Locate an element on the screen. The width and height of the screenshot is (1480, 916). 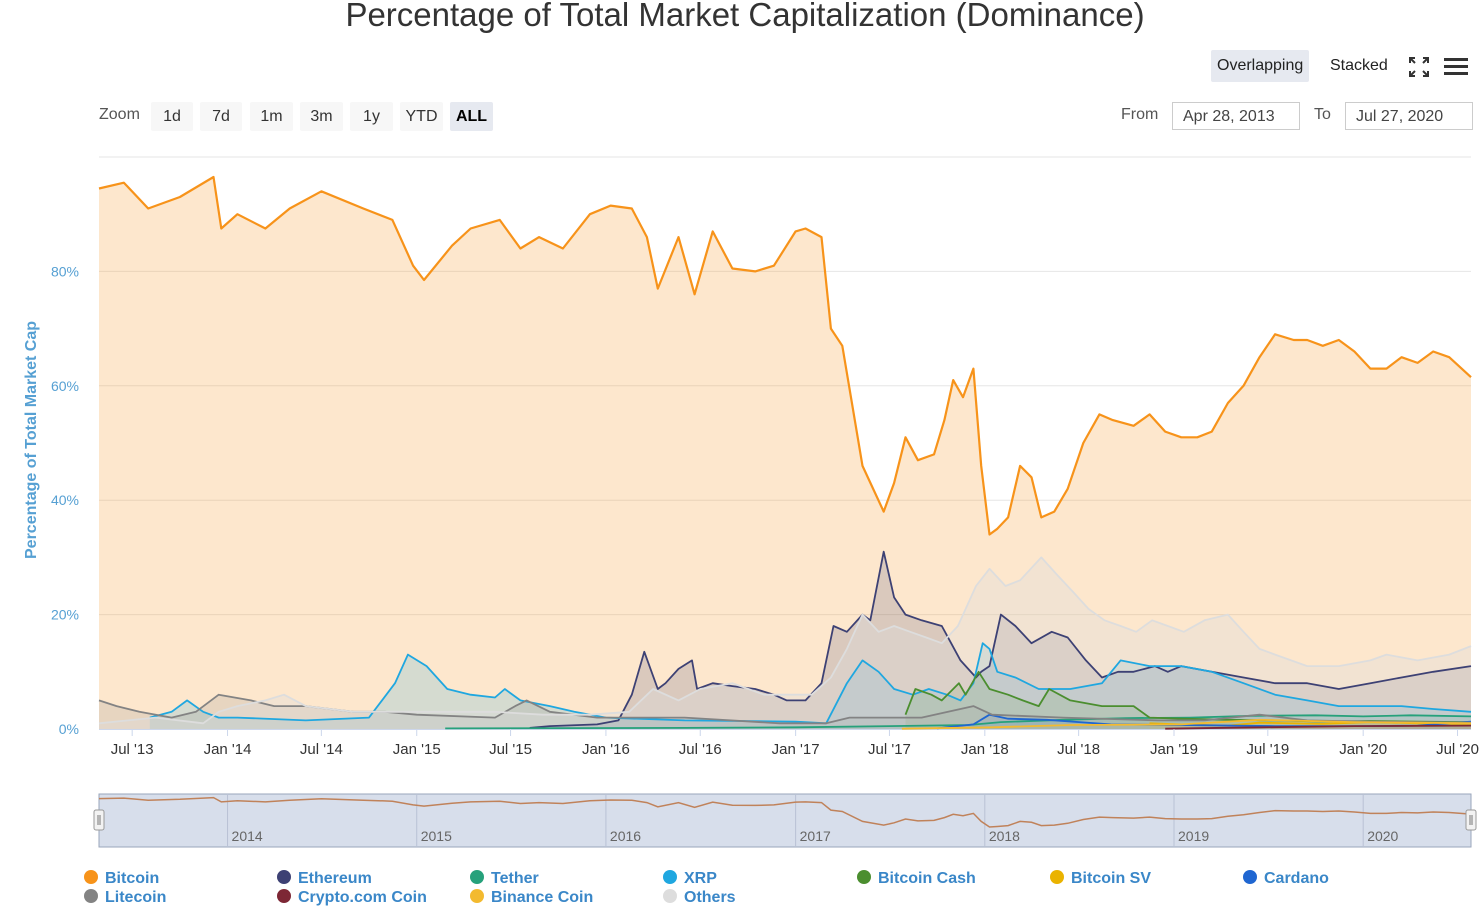
legend-label: Cardano is located at coordinates (1296, 878).